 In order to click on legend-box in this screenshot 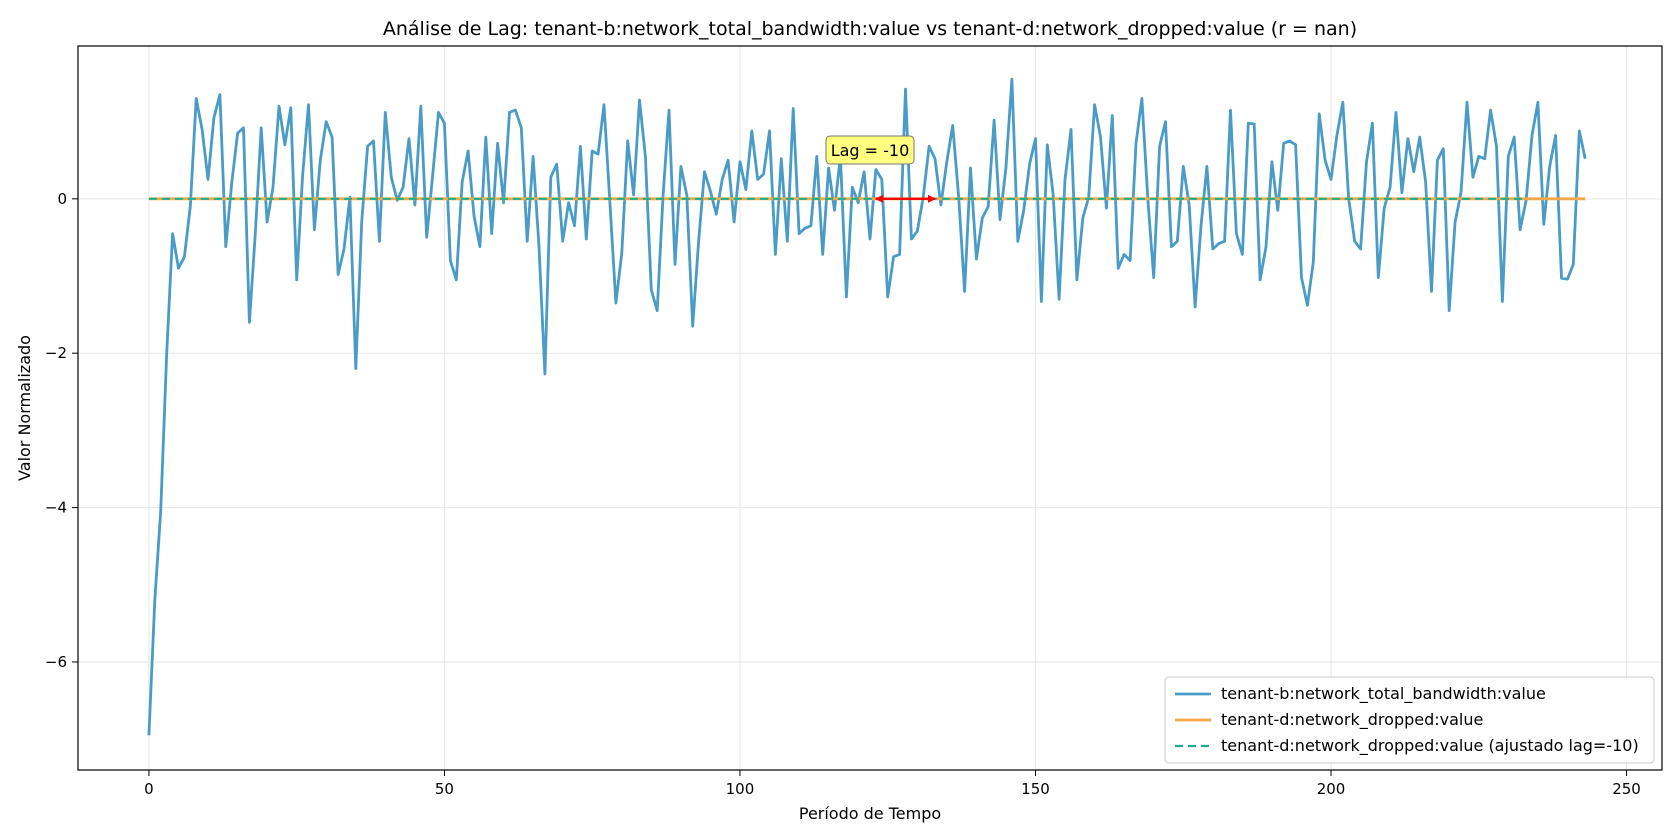, I will do `click(1409, 720)`.